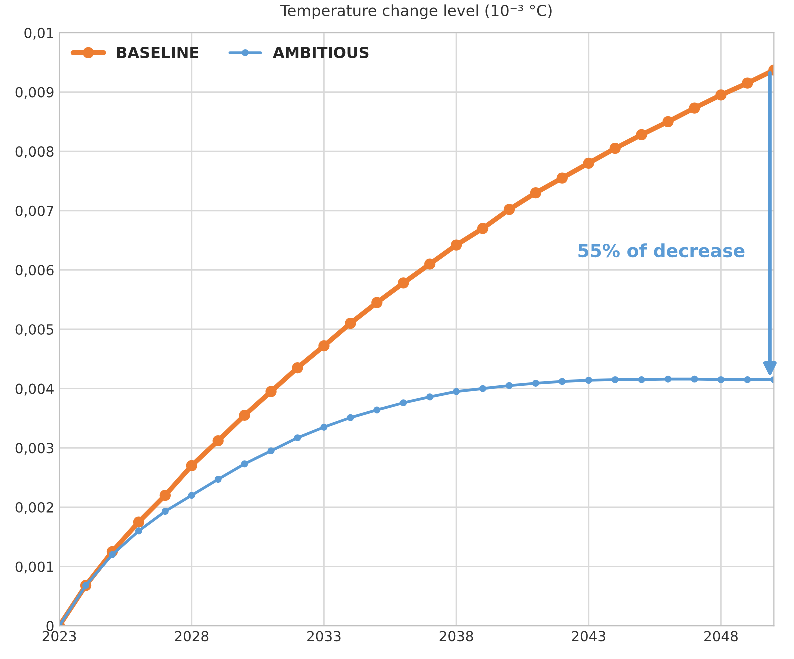 The width and height of the screenshot is (794, 659). What do you see at coordinates (35, 152) in the screenshot?
I see `y-tick-label: 0,008` at bounding box center [35, 152].